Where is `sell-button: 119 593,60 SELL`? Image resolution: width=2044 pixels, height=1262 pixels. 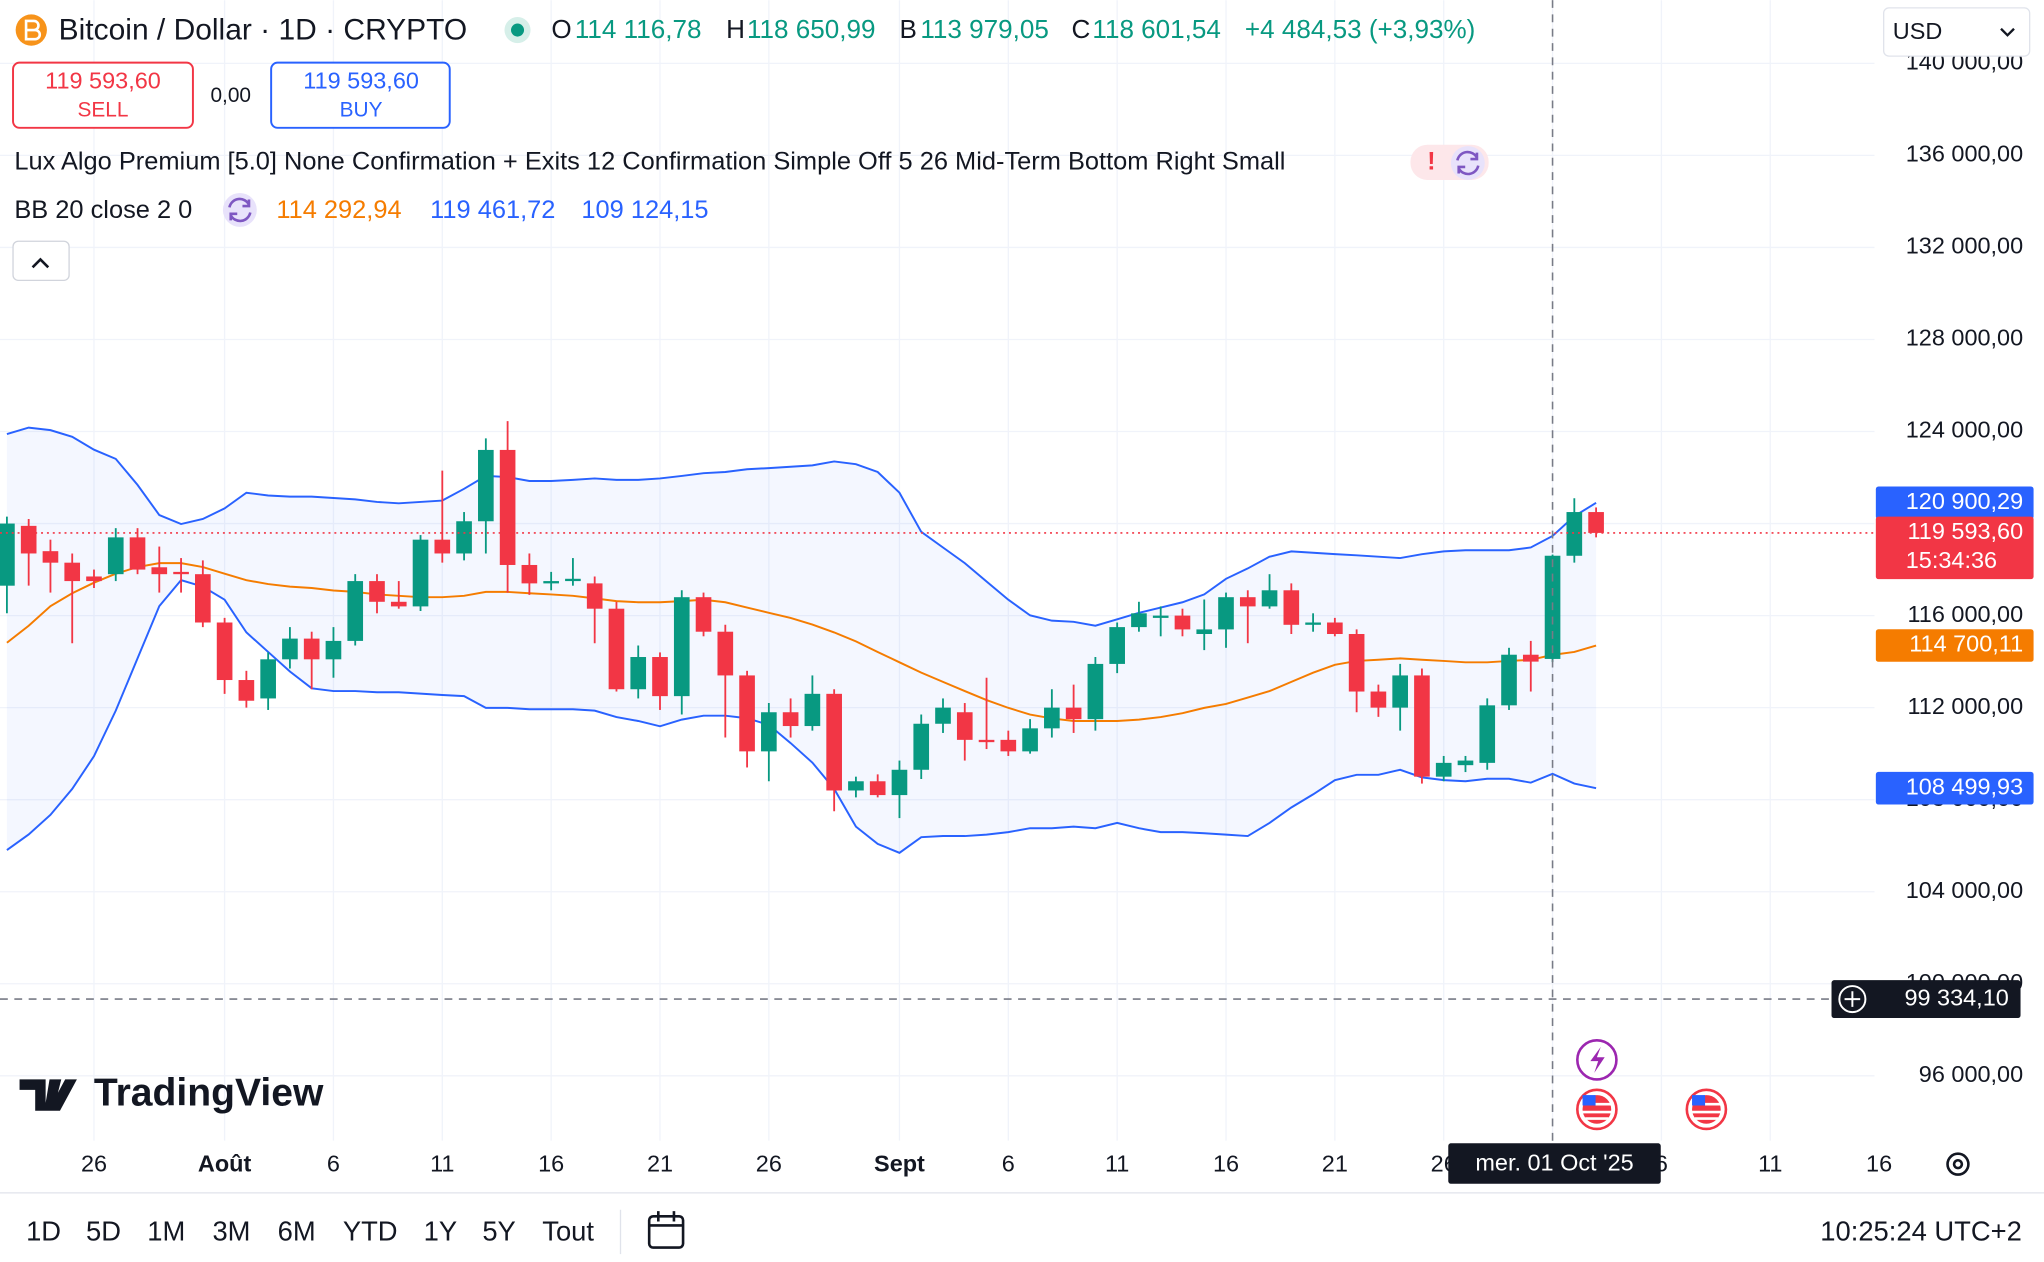
sell-button: 119 593,60 SELL is located at coordinates (103, 95).